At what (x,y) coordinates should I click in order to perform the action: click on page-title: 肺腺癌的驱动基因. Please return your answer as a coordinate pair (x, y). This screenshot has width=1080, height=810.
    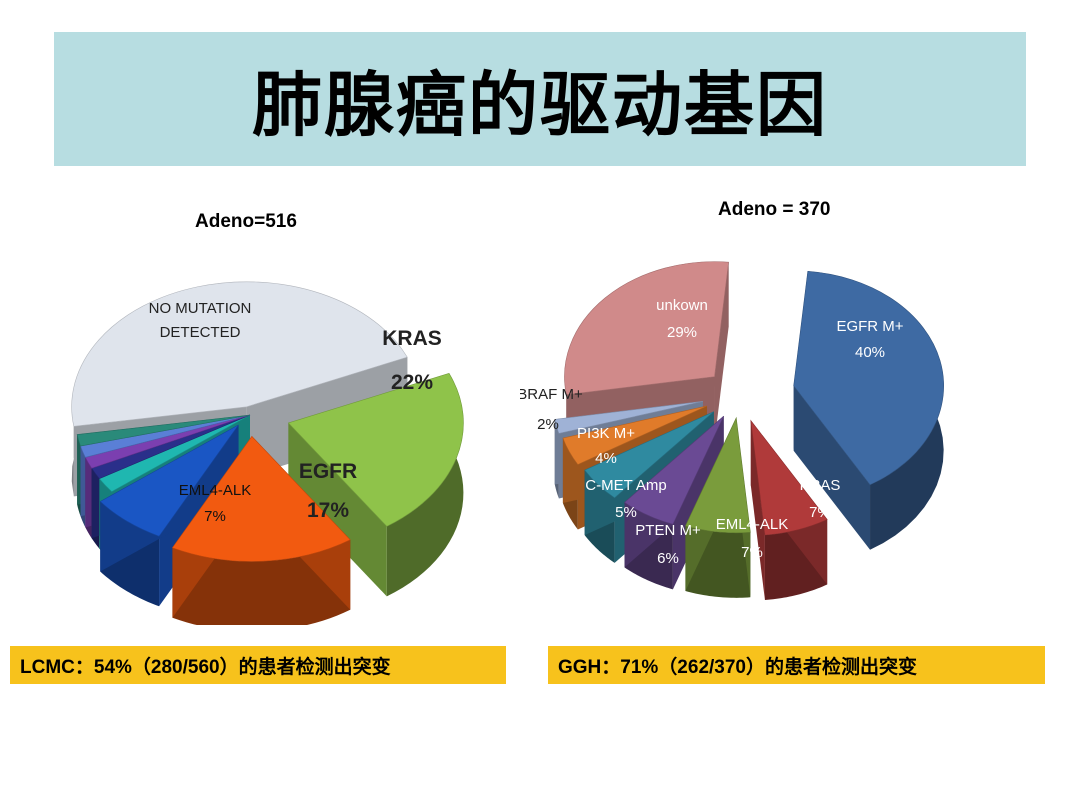
    Looking at the image, I should click on (540, 104).